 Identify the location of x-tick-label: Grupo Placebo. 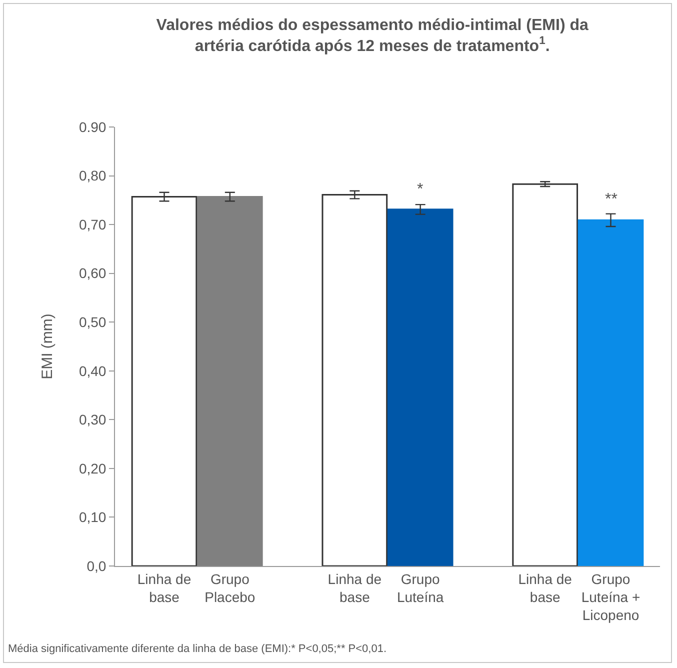
(230, 587).